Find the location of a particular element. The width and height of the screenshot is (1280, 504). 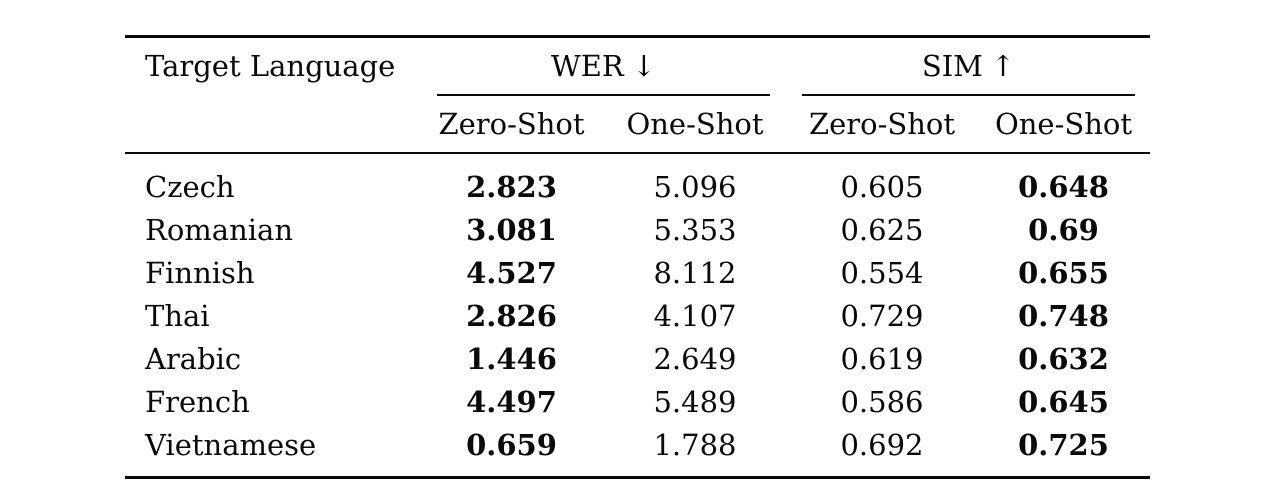

down-arrow-icon: ↓ is located at coordinates (644, 66).